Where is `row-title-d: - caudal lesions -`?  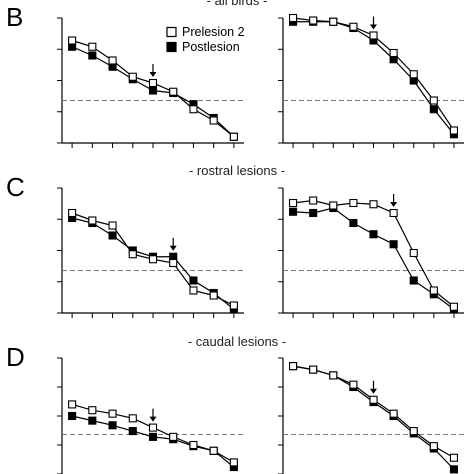
row-title-d: - caudal lesions - is located at coordinates (237, 341).